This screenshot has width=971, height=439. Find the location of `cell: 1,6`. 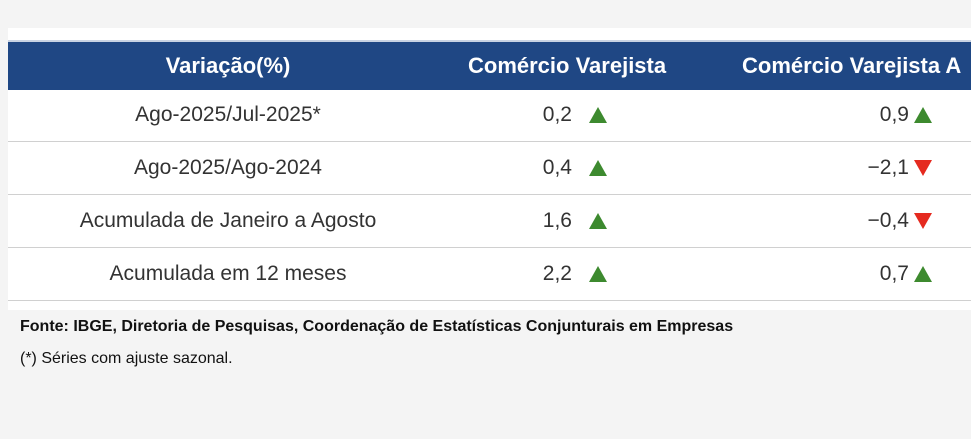

cell: 1,6 is located at coordinates (557, 220).